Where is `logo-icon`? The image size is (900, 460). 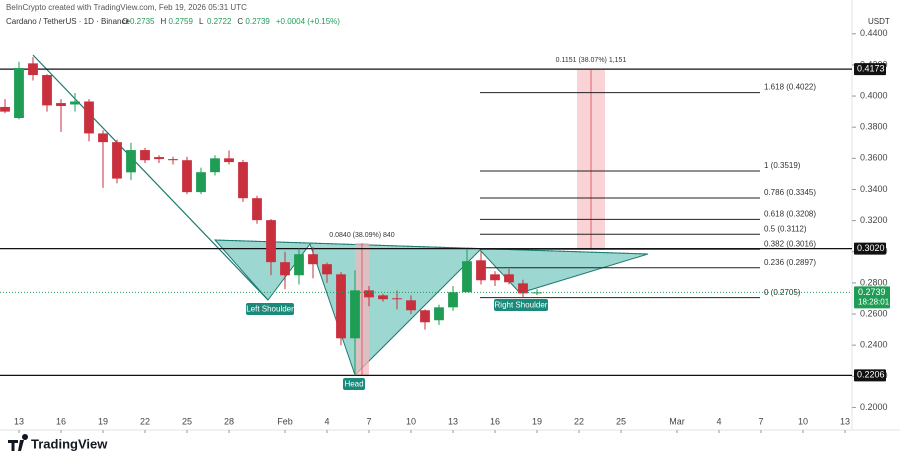 logo-icon is located at coordinates (18, 442).